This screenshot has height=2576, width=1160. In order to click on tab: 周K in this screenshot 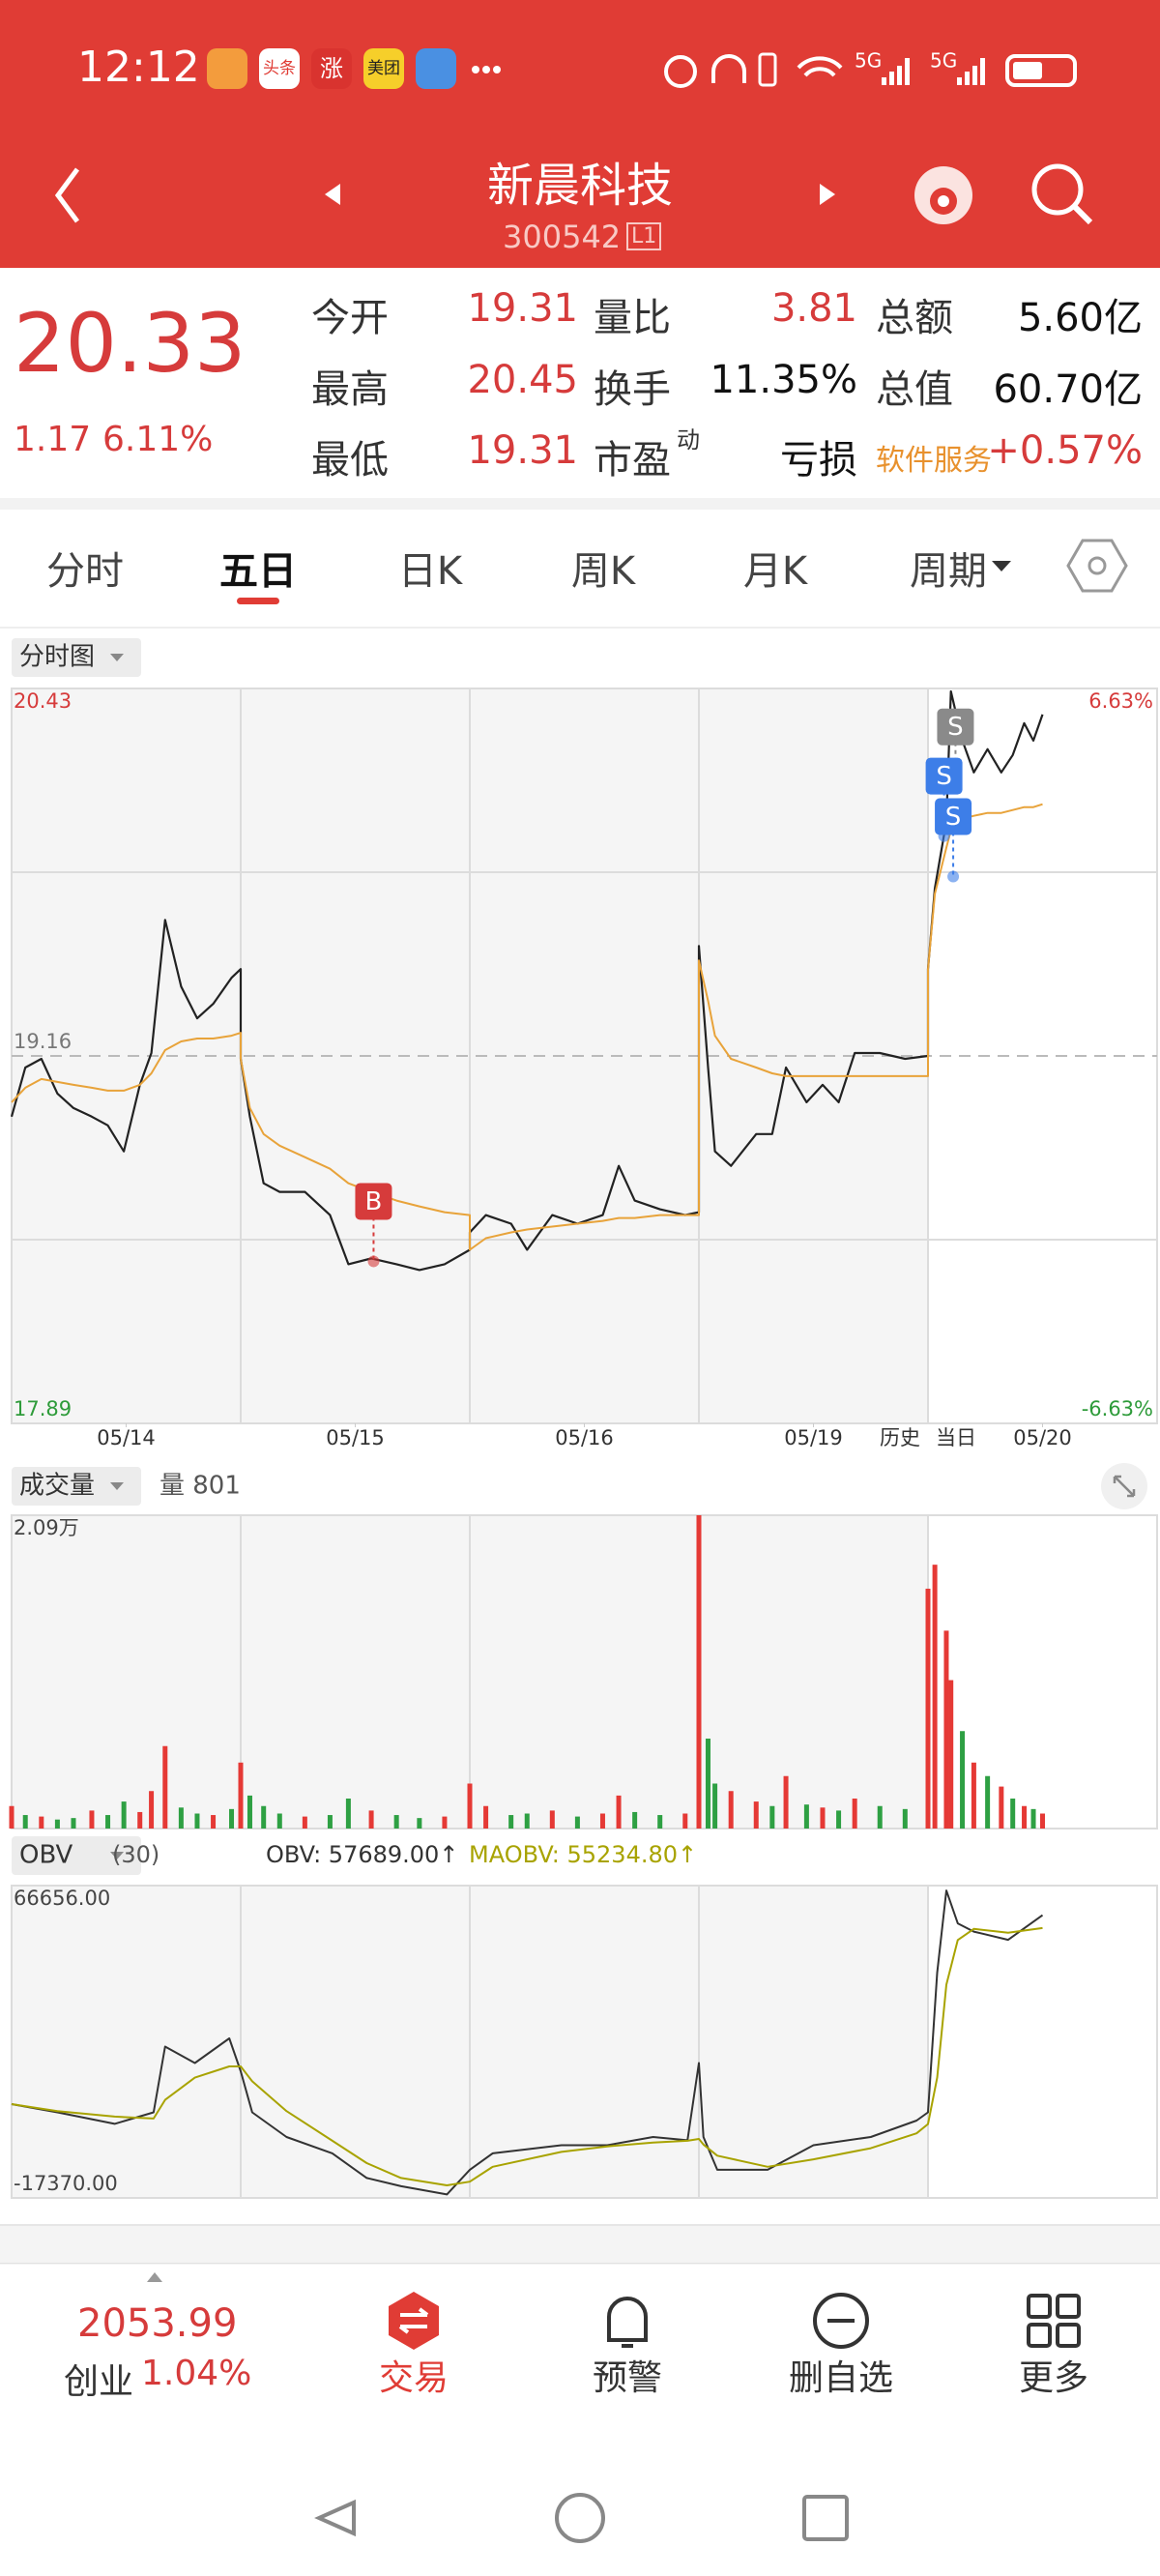, I will do `click(603, 571)`.